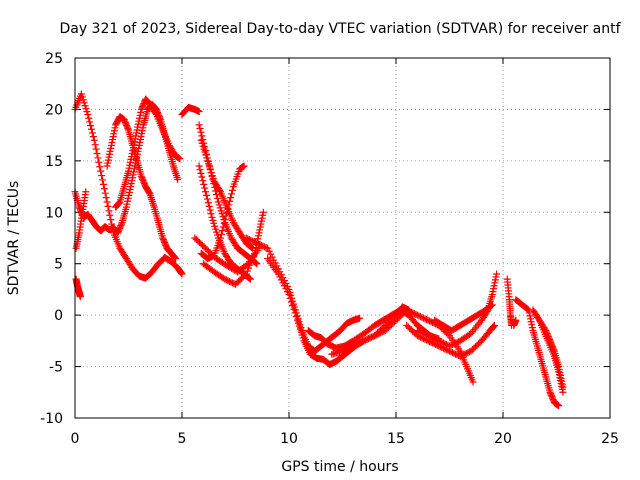  I want to click on x-tick-label: 20, so click(503, 439).